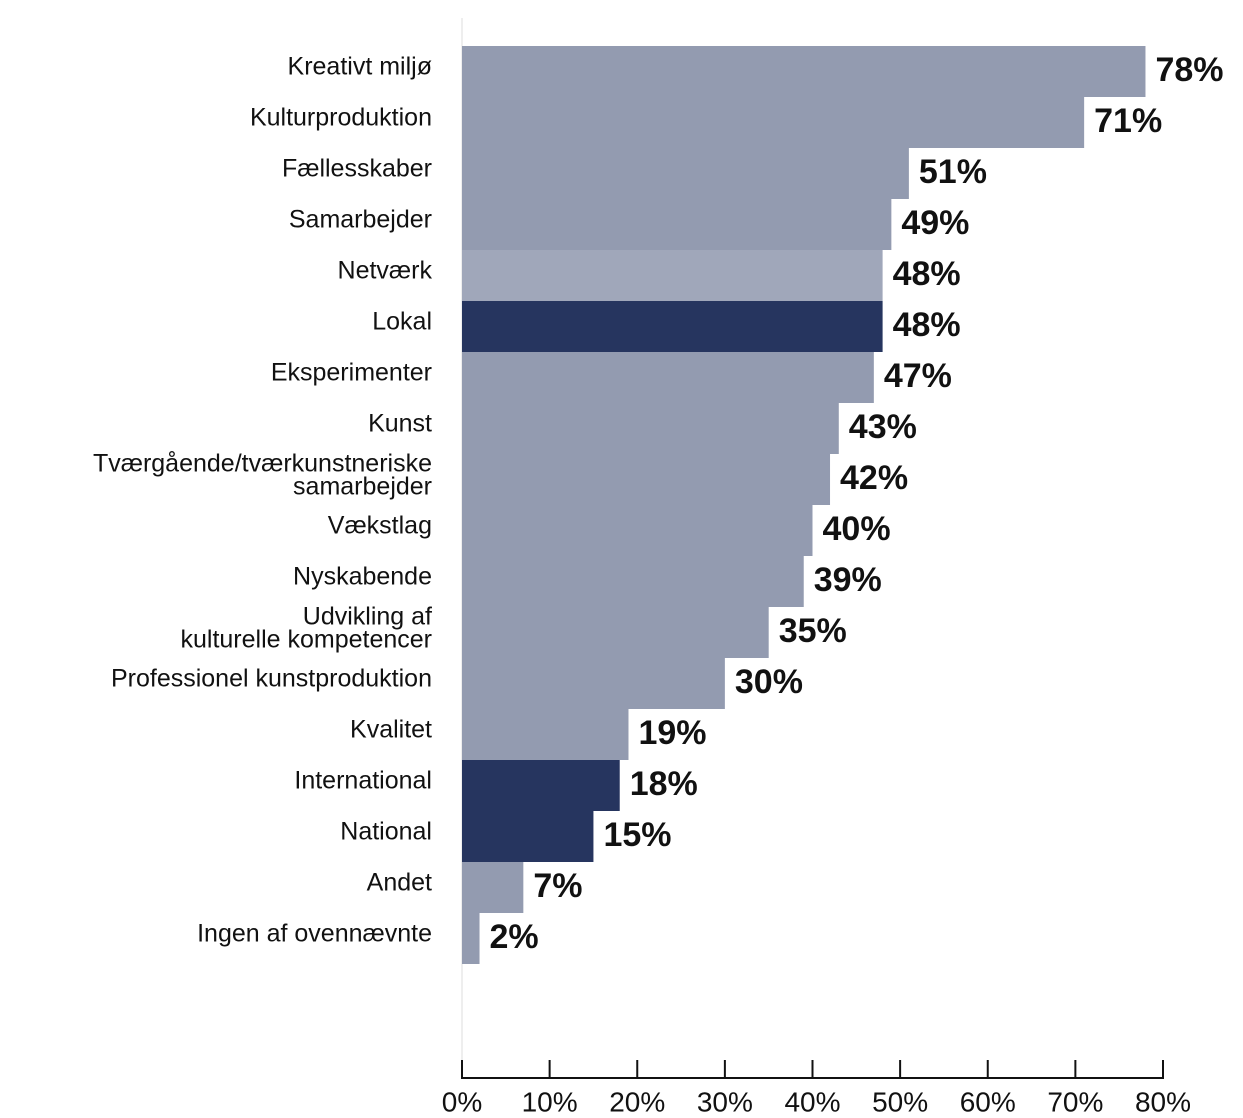  Describe the element at coordinates (386, 832) in the screenshot. I see `category-label: National` at that location.